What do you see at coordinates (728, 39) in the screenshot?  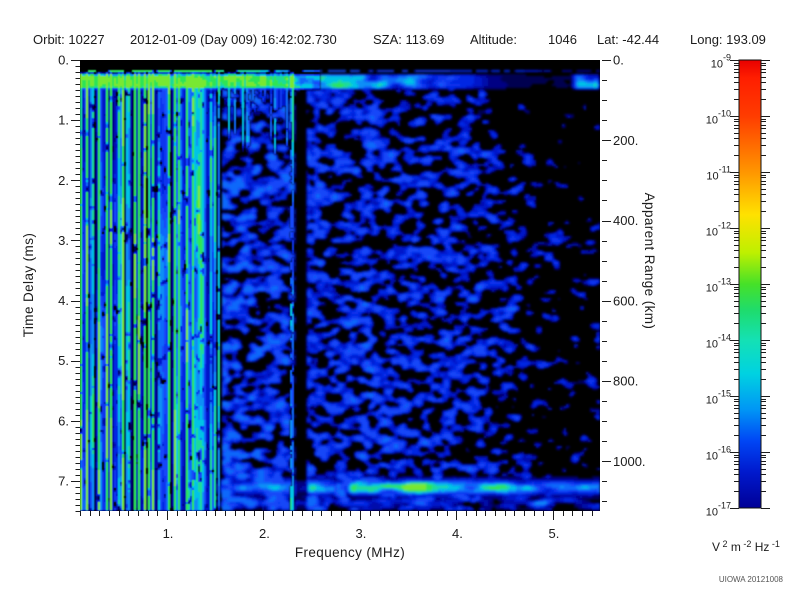 I see `svg-text: Long: 193.09` at bounding box center [728, 39].